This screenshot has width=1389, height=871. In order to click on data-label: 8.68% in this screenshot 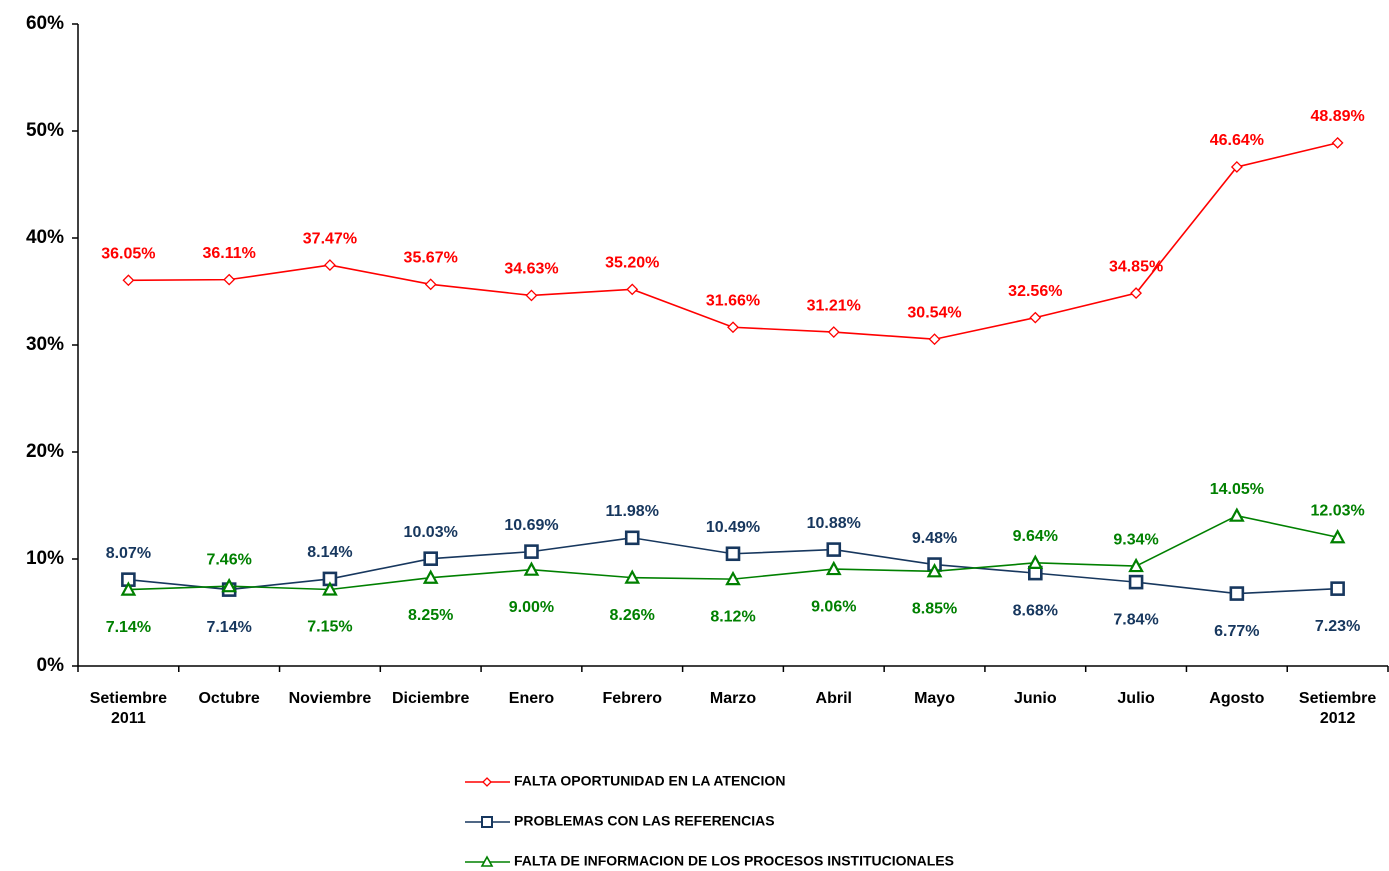, I will do `click(1035, 610)`.